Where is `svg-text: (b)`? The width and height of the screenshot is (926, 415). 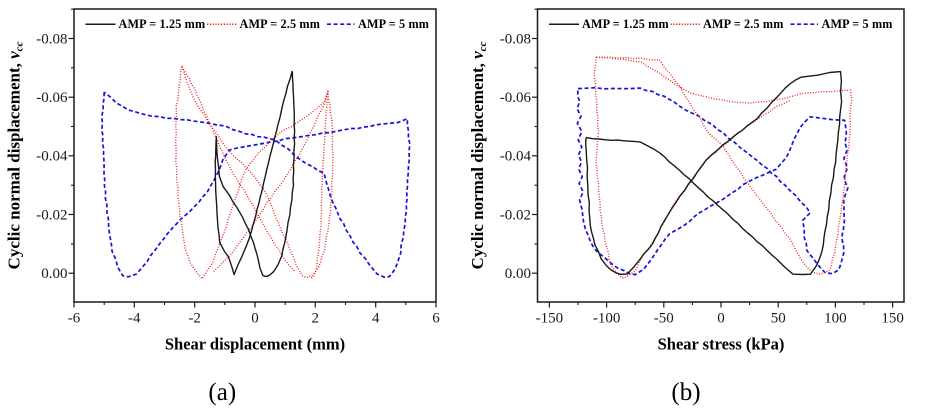
svg-text: (b) is located at coordinates (685, 392).